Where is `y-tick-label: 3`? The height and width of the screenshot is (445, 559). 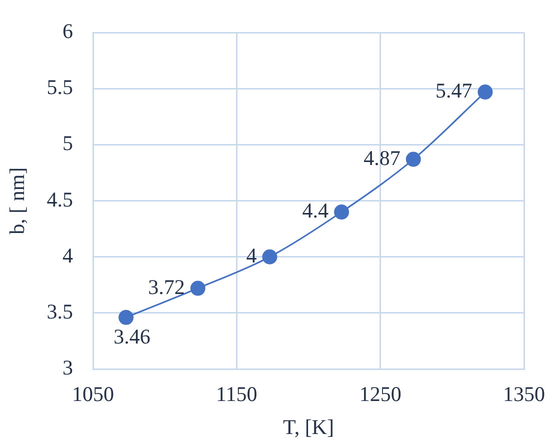 y-tick-label: 3 is located at coordinates (67, 368).